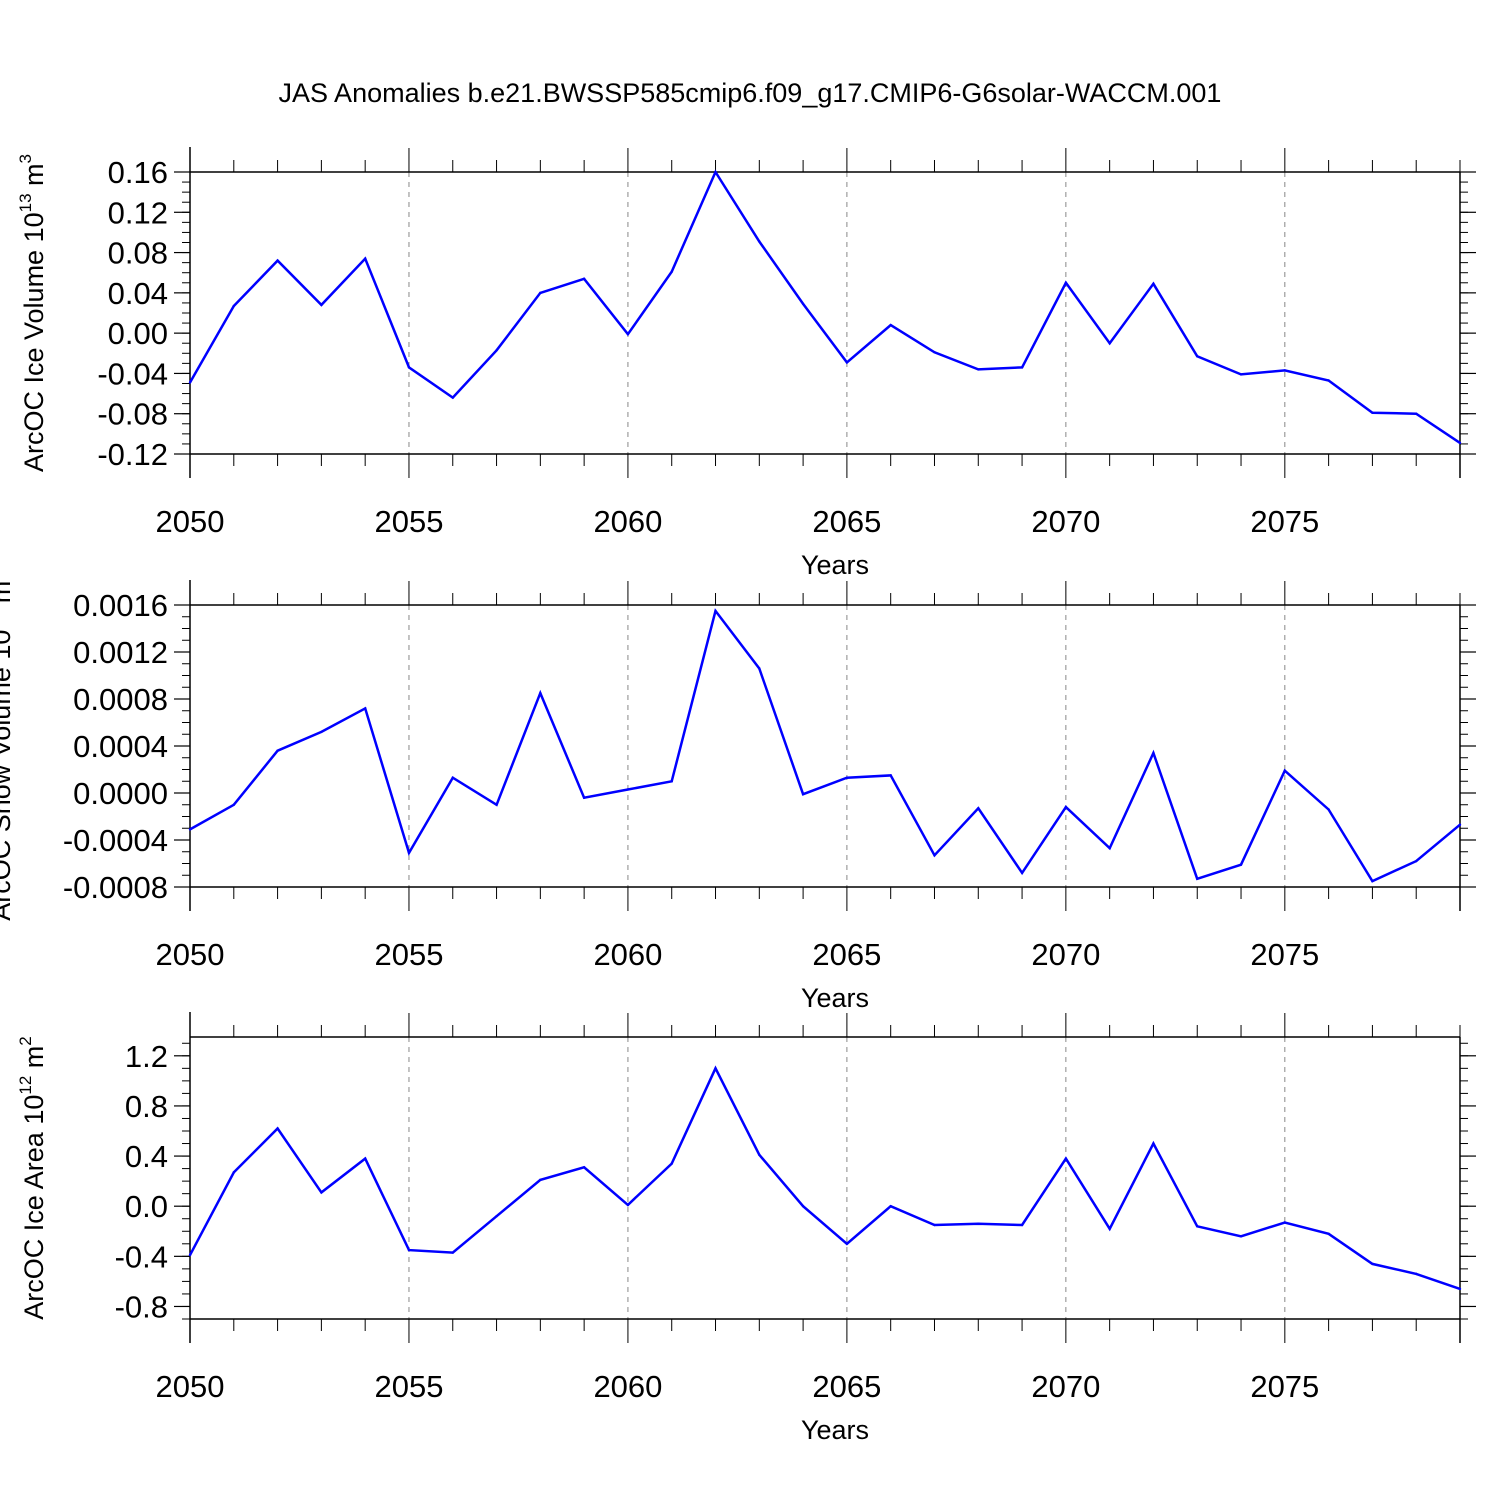  I want to click on y-tick-label: 0.8, so click(146, 1106).